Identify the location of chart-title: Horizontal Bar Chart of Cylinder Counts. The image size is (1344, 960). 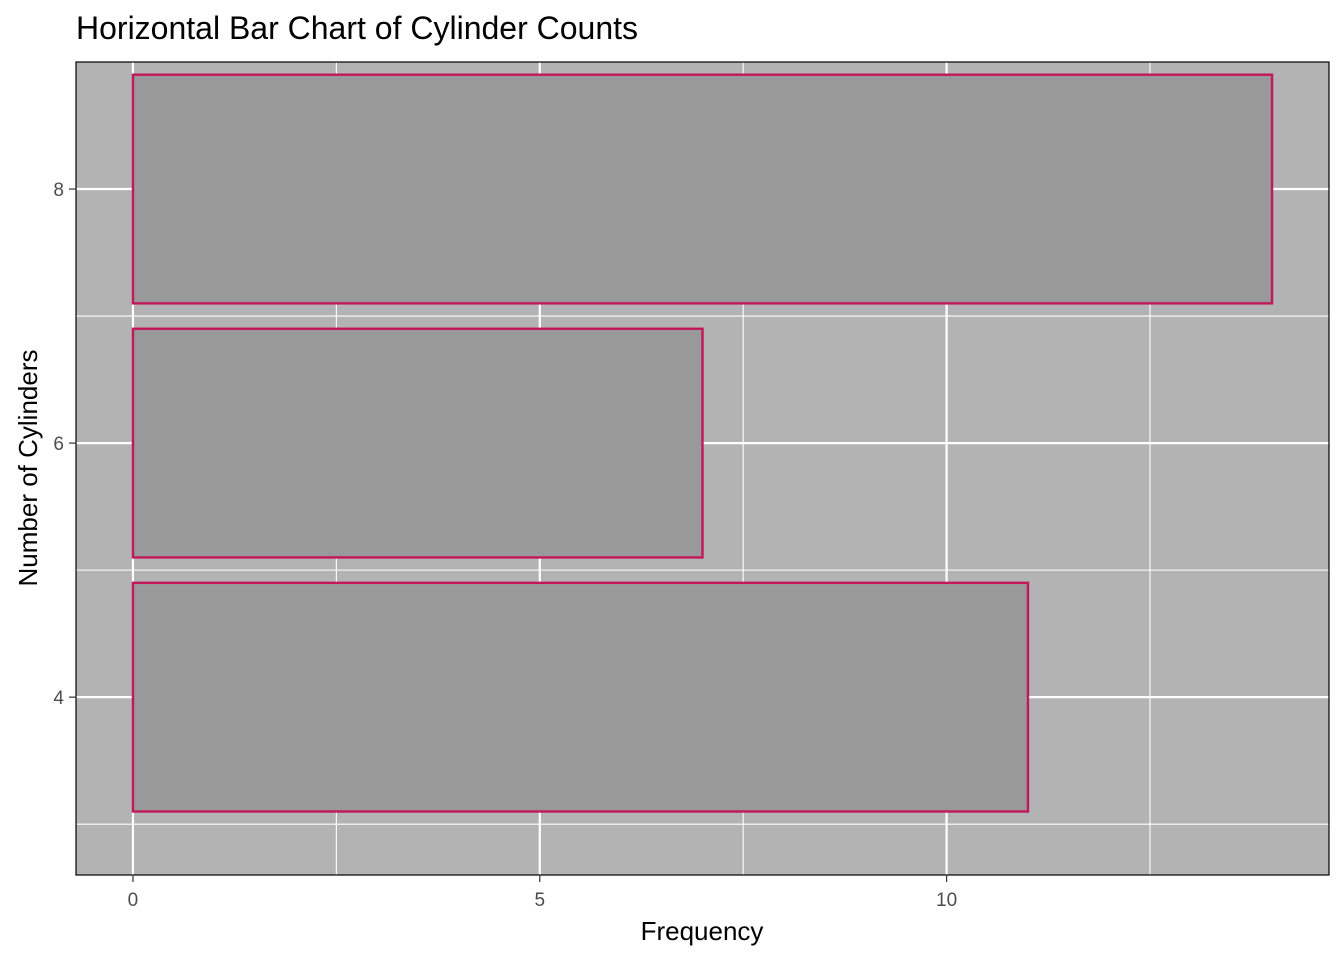
(357, 28).